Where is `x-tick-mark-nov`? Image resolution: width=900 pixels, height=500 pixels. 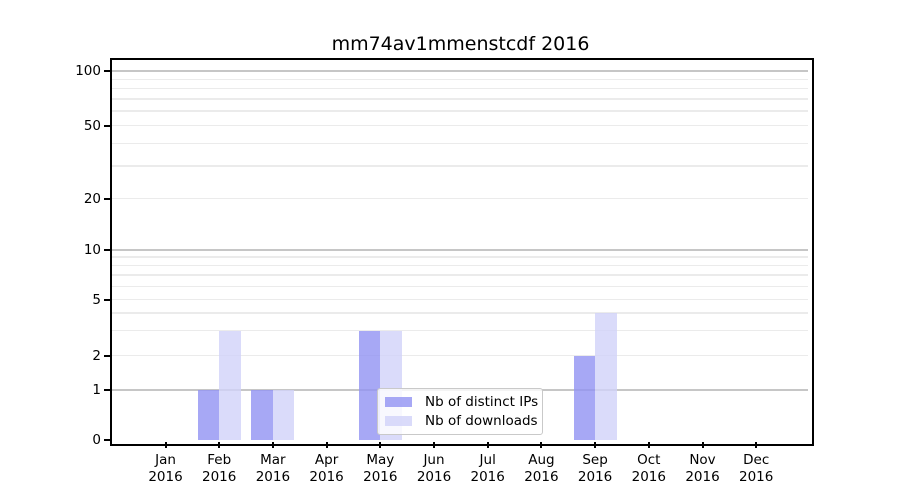 x-tick-mark-nov is located at coordinates (702, 445).